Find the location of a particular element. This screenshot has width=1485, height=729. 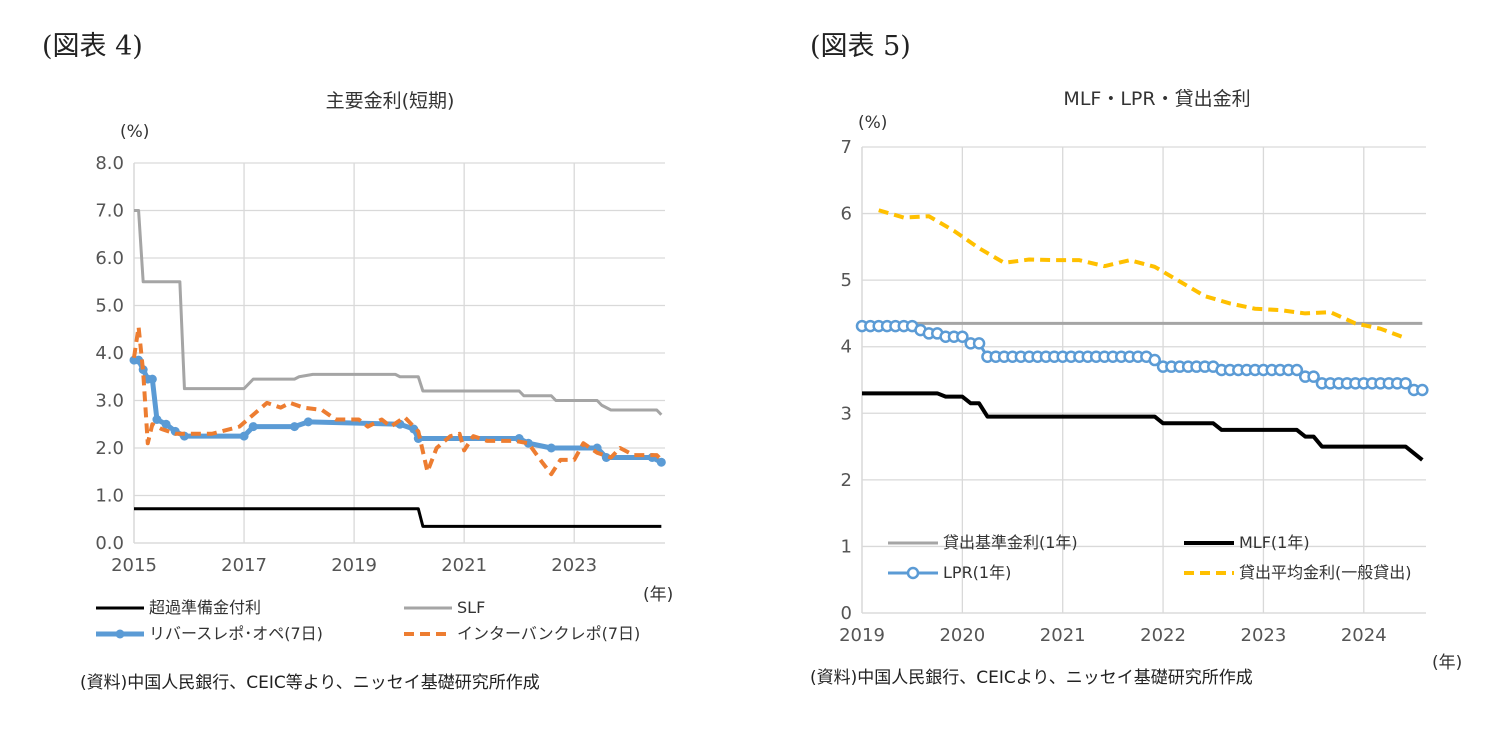

legend-item-1: SLF is located at coordinates (444, 607).